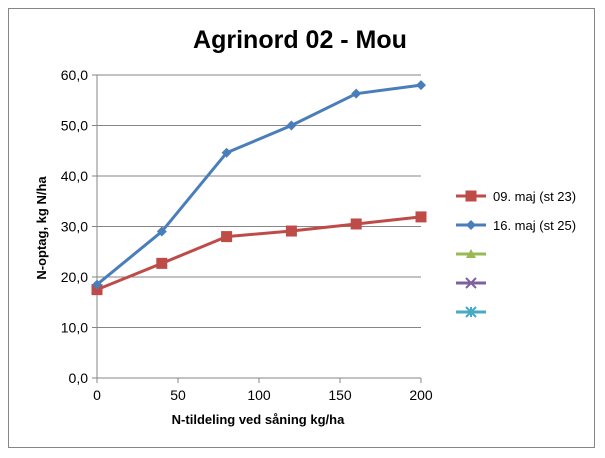 This screenshot has height=458, width=605. What do you see at coordinates (259, 253) in the screenshot?
I see `series-line` at bounding box center [259, 253].